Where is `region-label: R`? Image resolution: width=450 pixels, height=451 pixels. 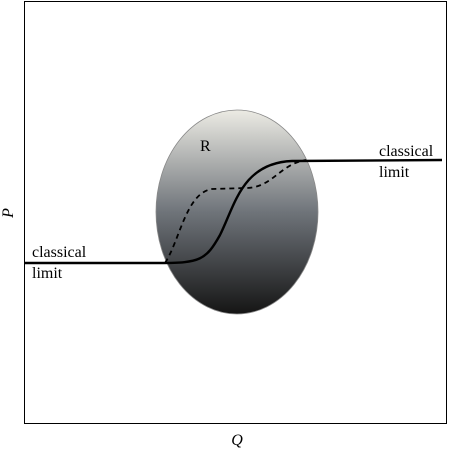 region-label: R is located at coordinates (205, 146).